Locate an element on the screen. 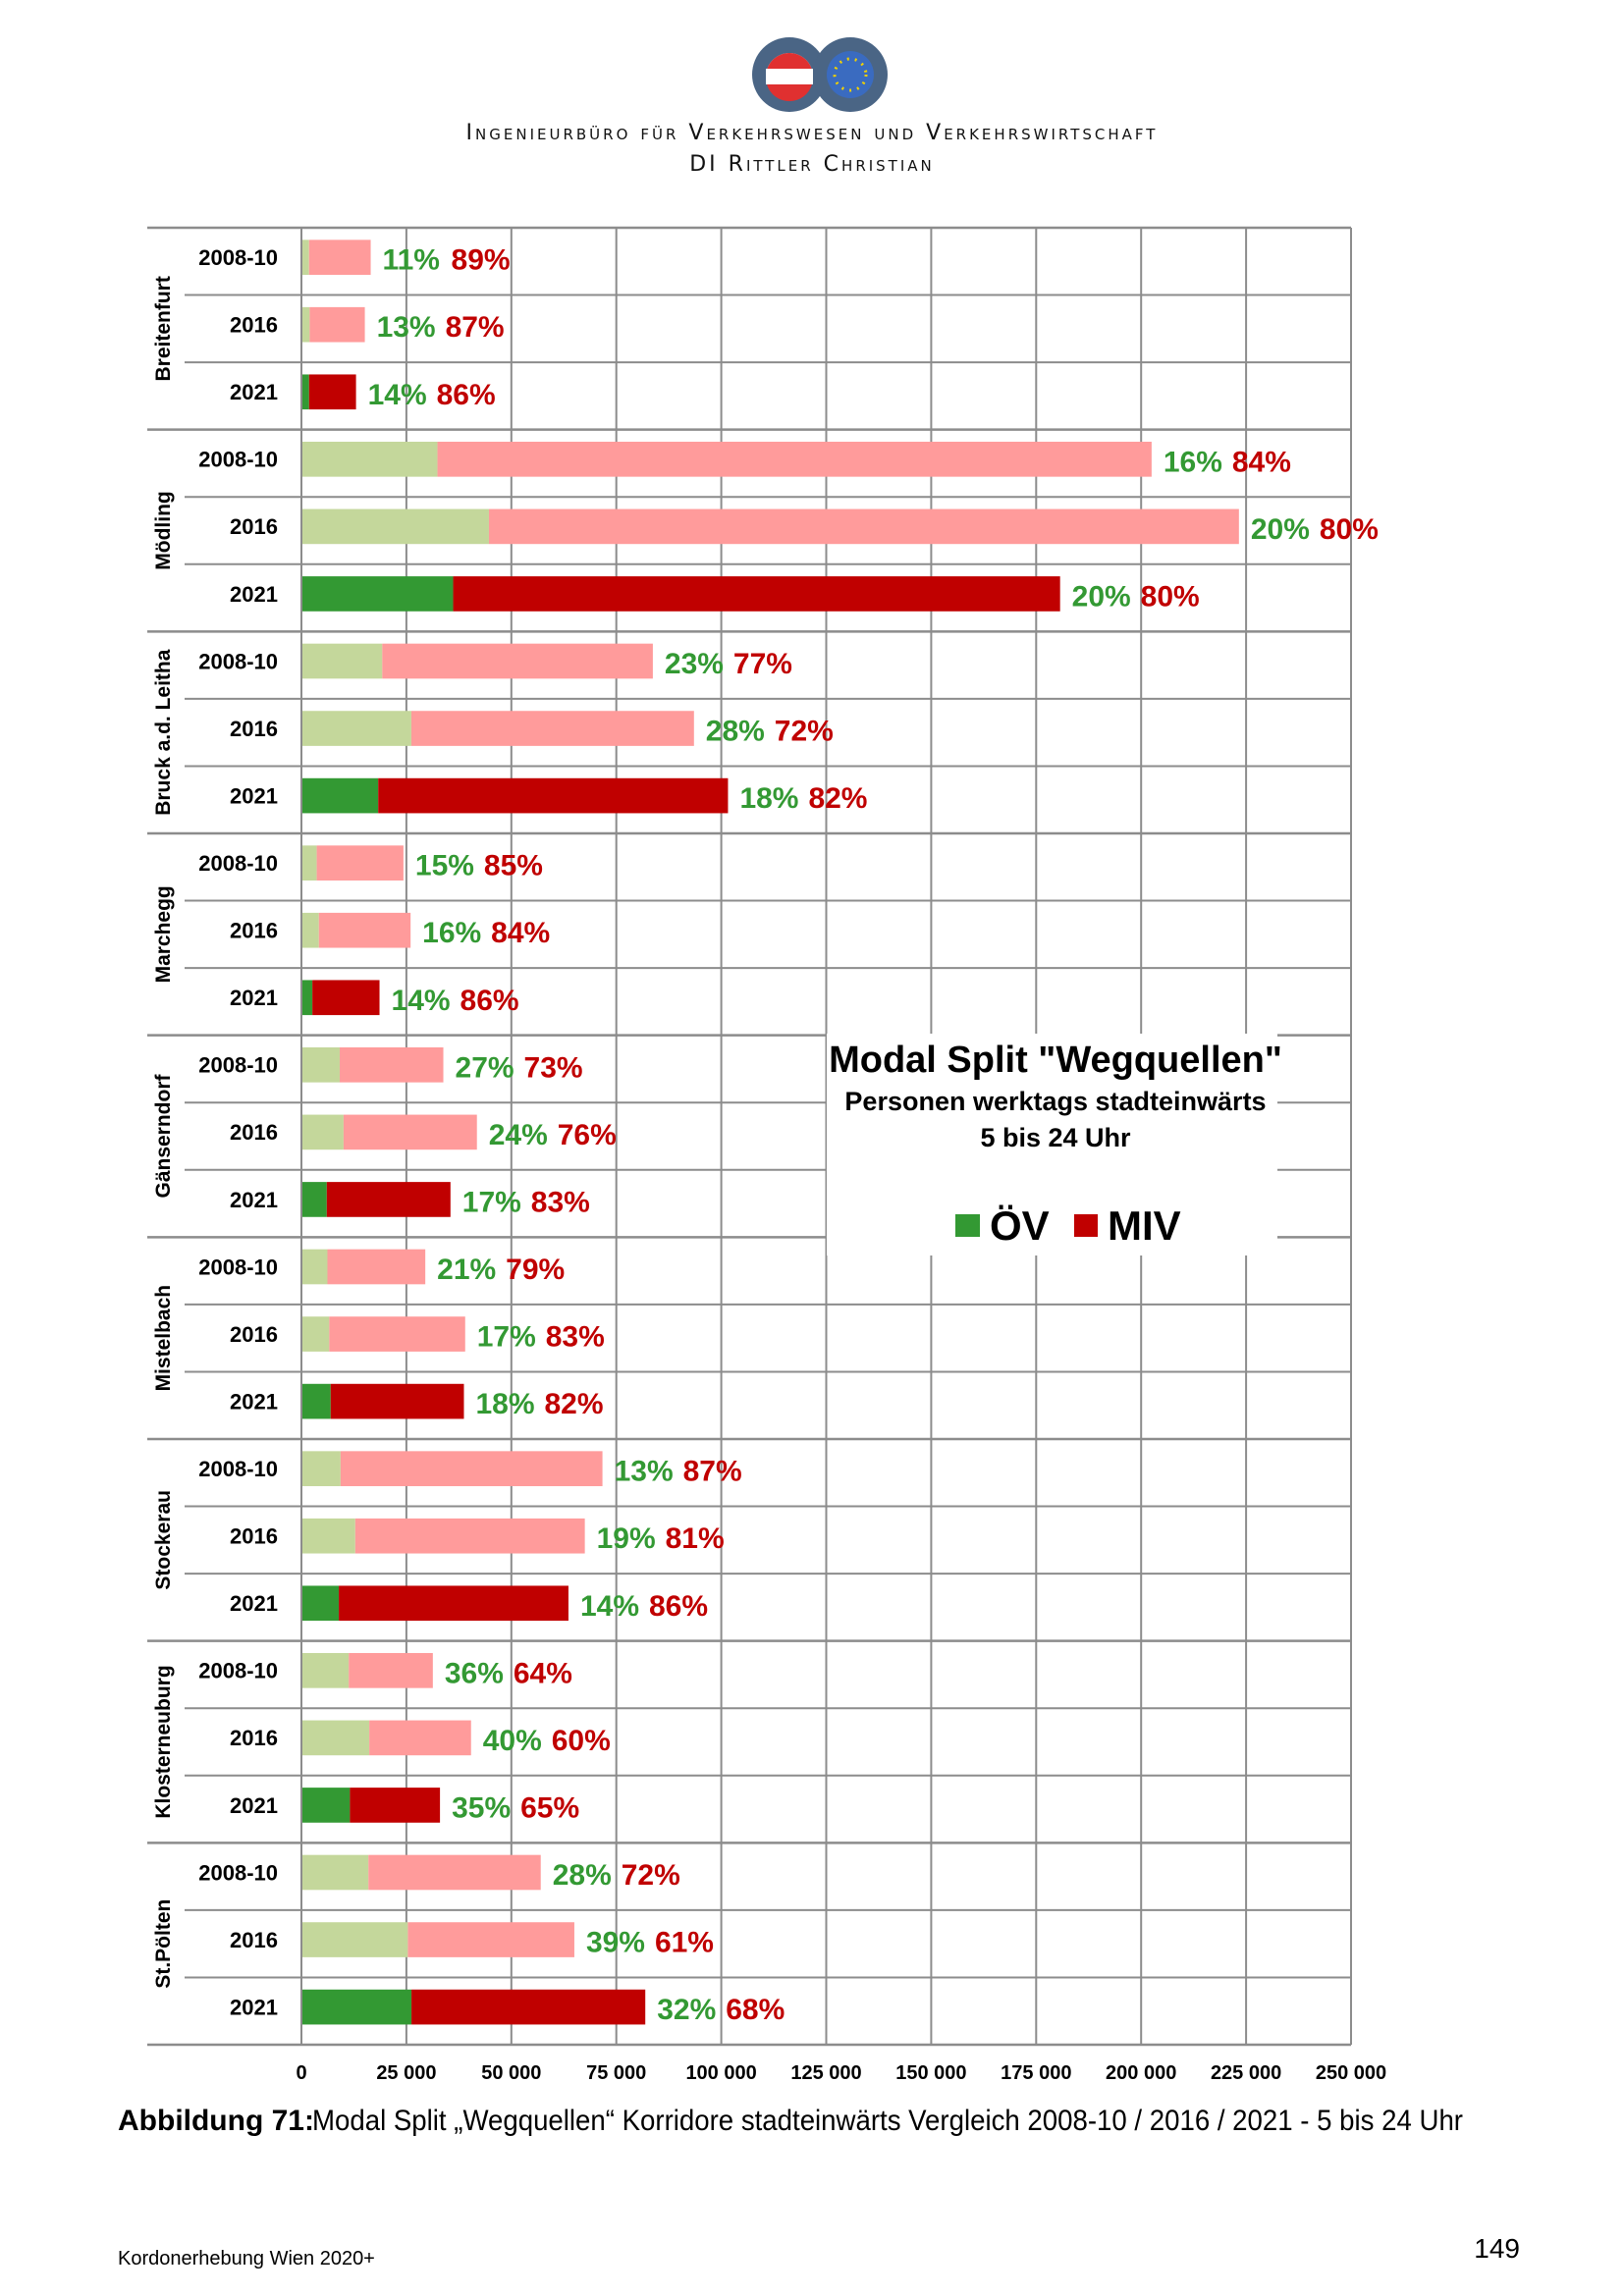 This screenshot has height=2296, width=1624. miv-percent-label: 60% is located at coordinates (581, 1741).